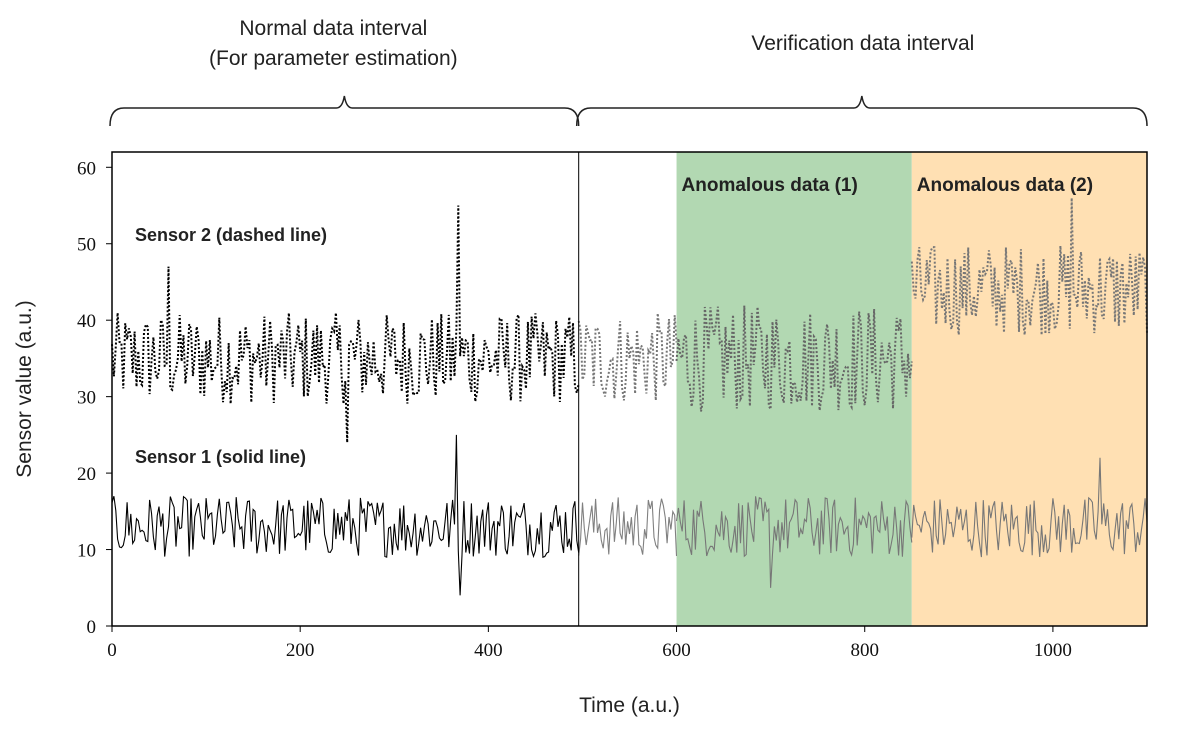 The image size is (1200, 730). What do you see at coordinates (1053, 650) in the screenshot?
I see `x-tick-label: 1000` at bounding box center [1053, 650].